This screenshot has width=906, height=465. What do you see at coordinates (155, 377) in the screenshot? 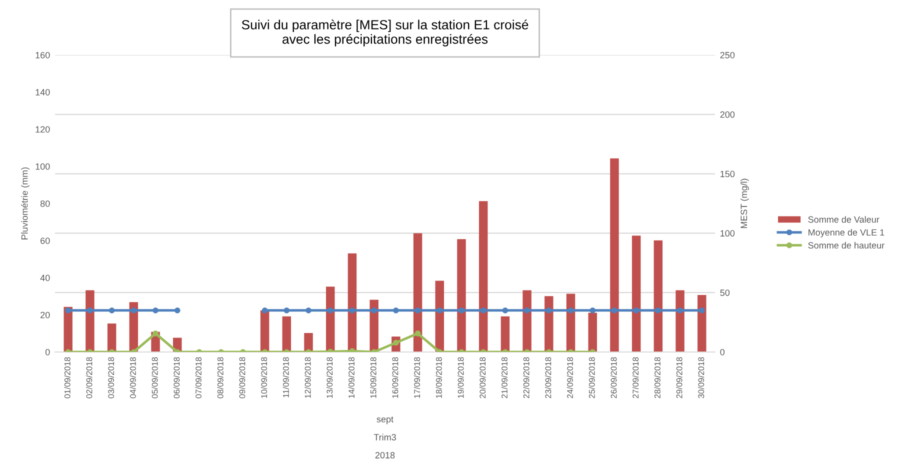
I see `x-tick-label: 05/09/2018` at bounding box center [155, 377].